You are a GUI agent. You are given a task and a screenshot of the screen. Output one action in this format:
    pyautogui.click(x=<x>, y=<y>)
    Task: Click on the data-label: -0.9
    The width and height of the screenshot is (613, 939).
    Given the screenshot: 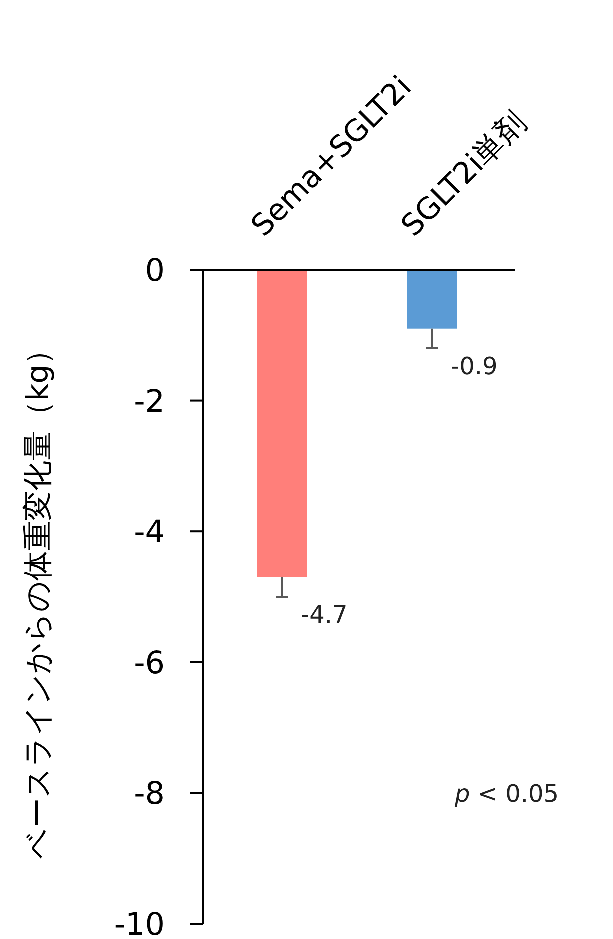 What is the action you would take?
    pyautogui.click(x=474, y=366)
    